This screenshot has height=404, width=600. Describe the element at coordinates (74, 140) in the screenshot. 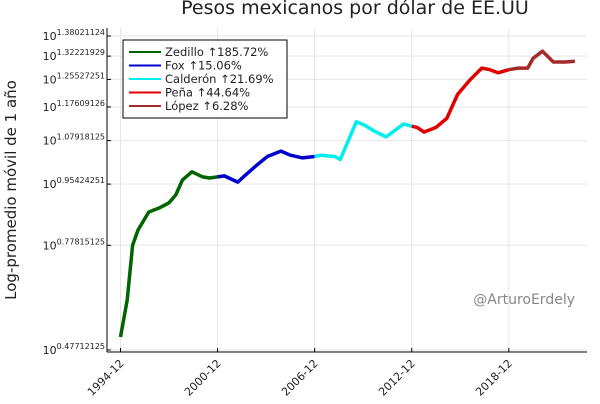

I see `y-tick-label: 101.07918125` at that location.